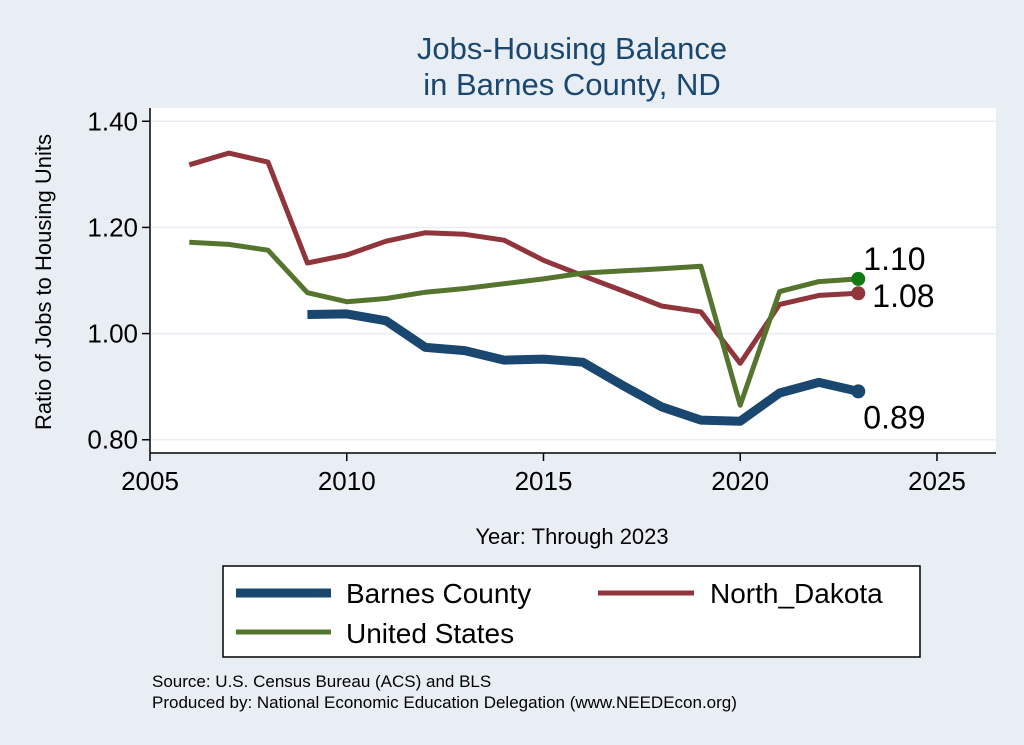 The image size is (1024, 745). Describe the element at coordinates (894, 259) in the screenshot. I see `end-label-united-states: 1.10` at that location.